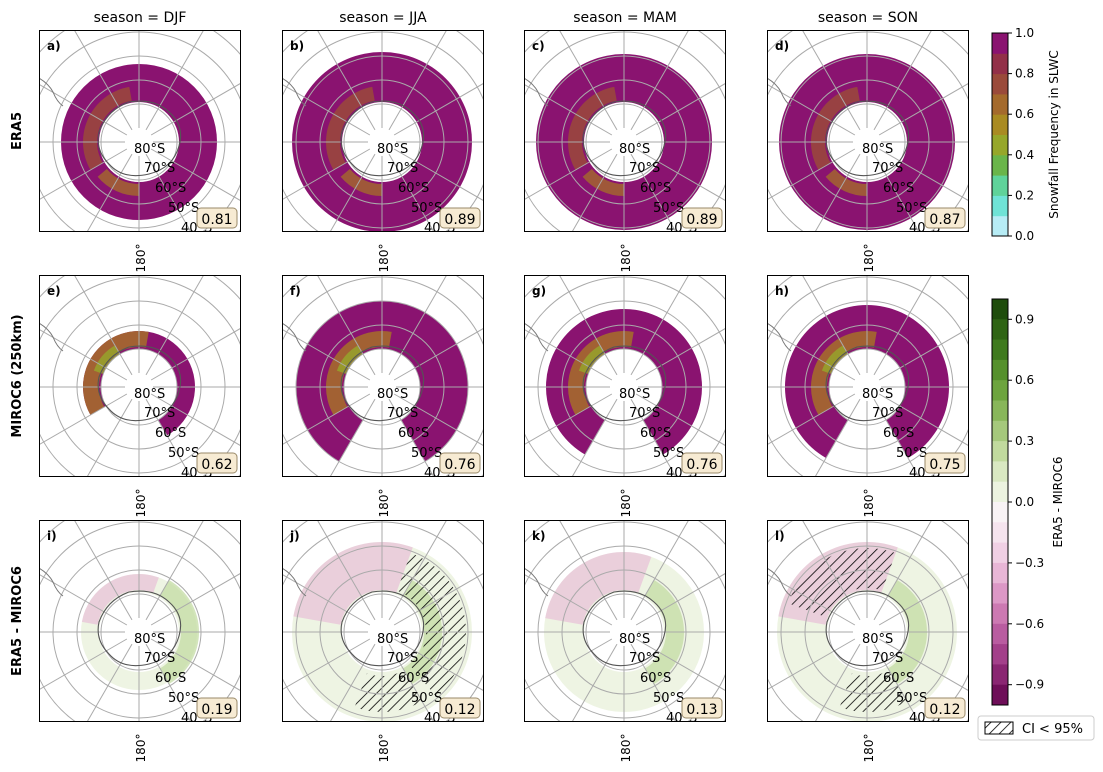 The height and width of the screenshot is (772, 1103). Describe the element at coordinates (52, 536) in the screenshot. I see `panel-label: i)` at that location.